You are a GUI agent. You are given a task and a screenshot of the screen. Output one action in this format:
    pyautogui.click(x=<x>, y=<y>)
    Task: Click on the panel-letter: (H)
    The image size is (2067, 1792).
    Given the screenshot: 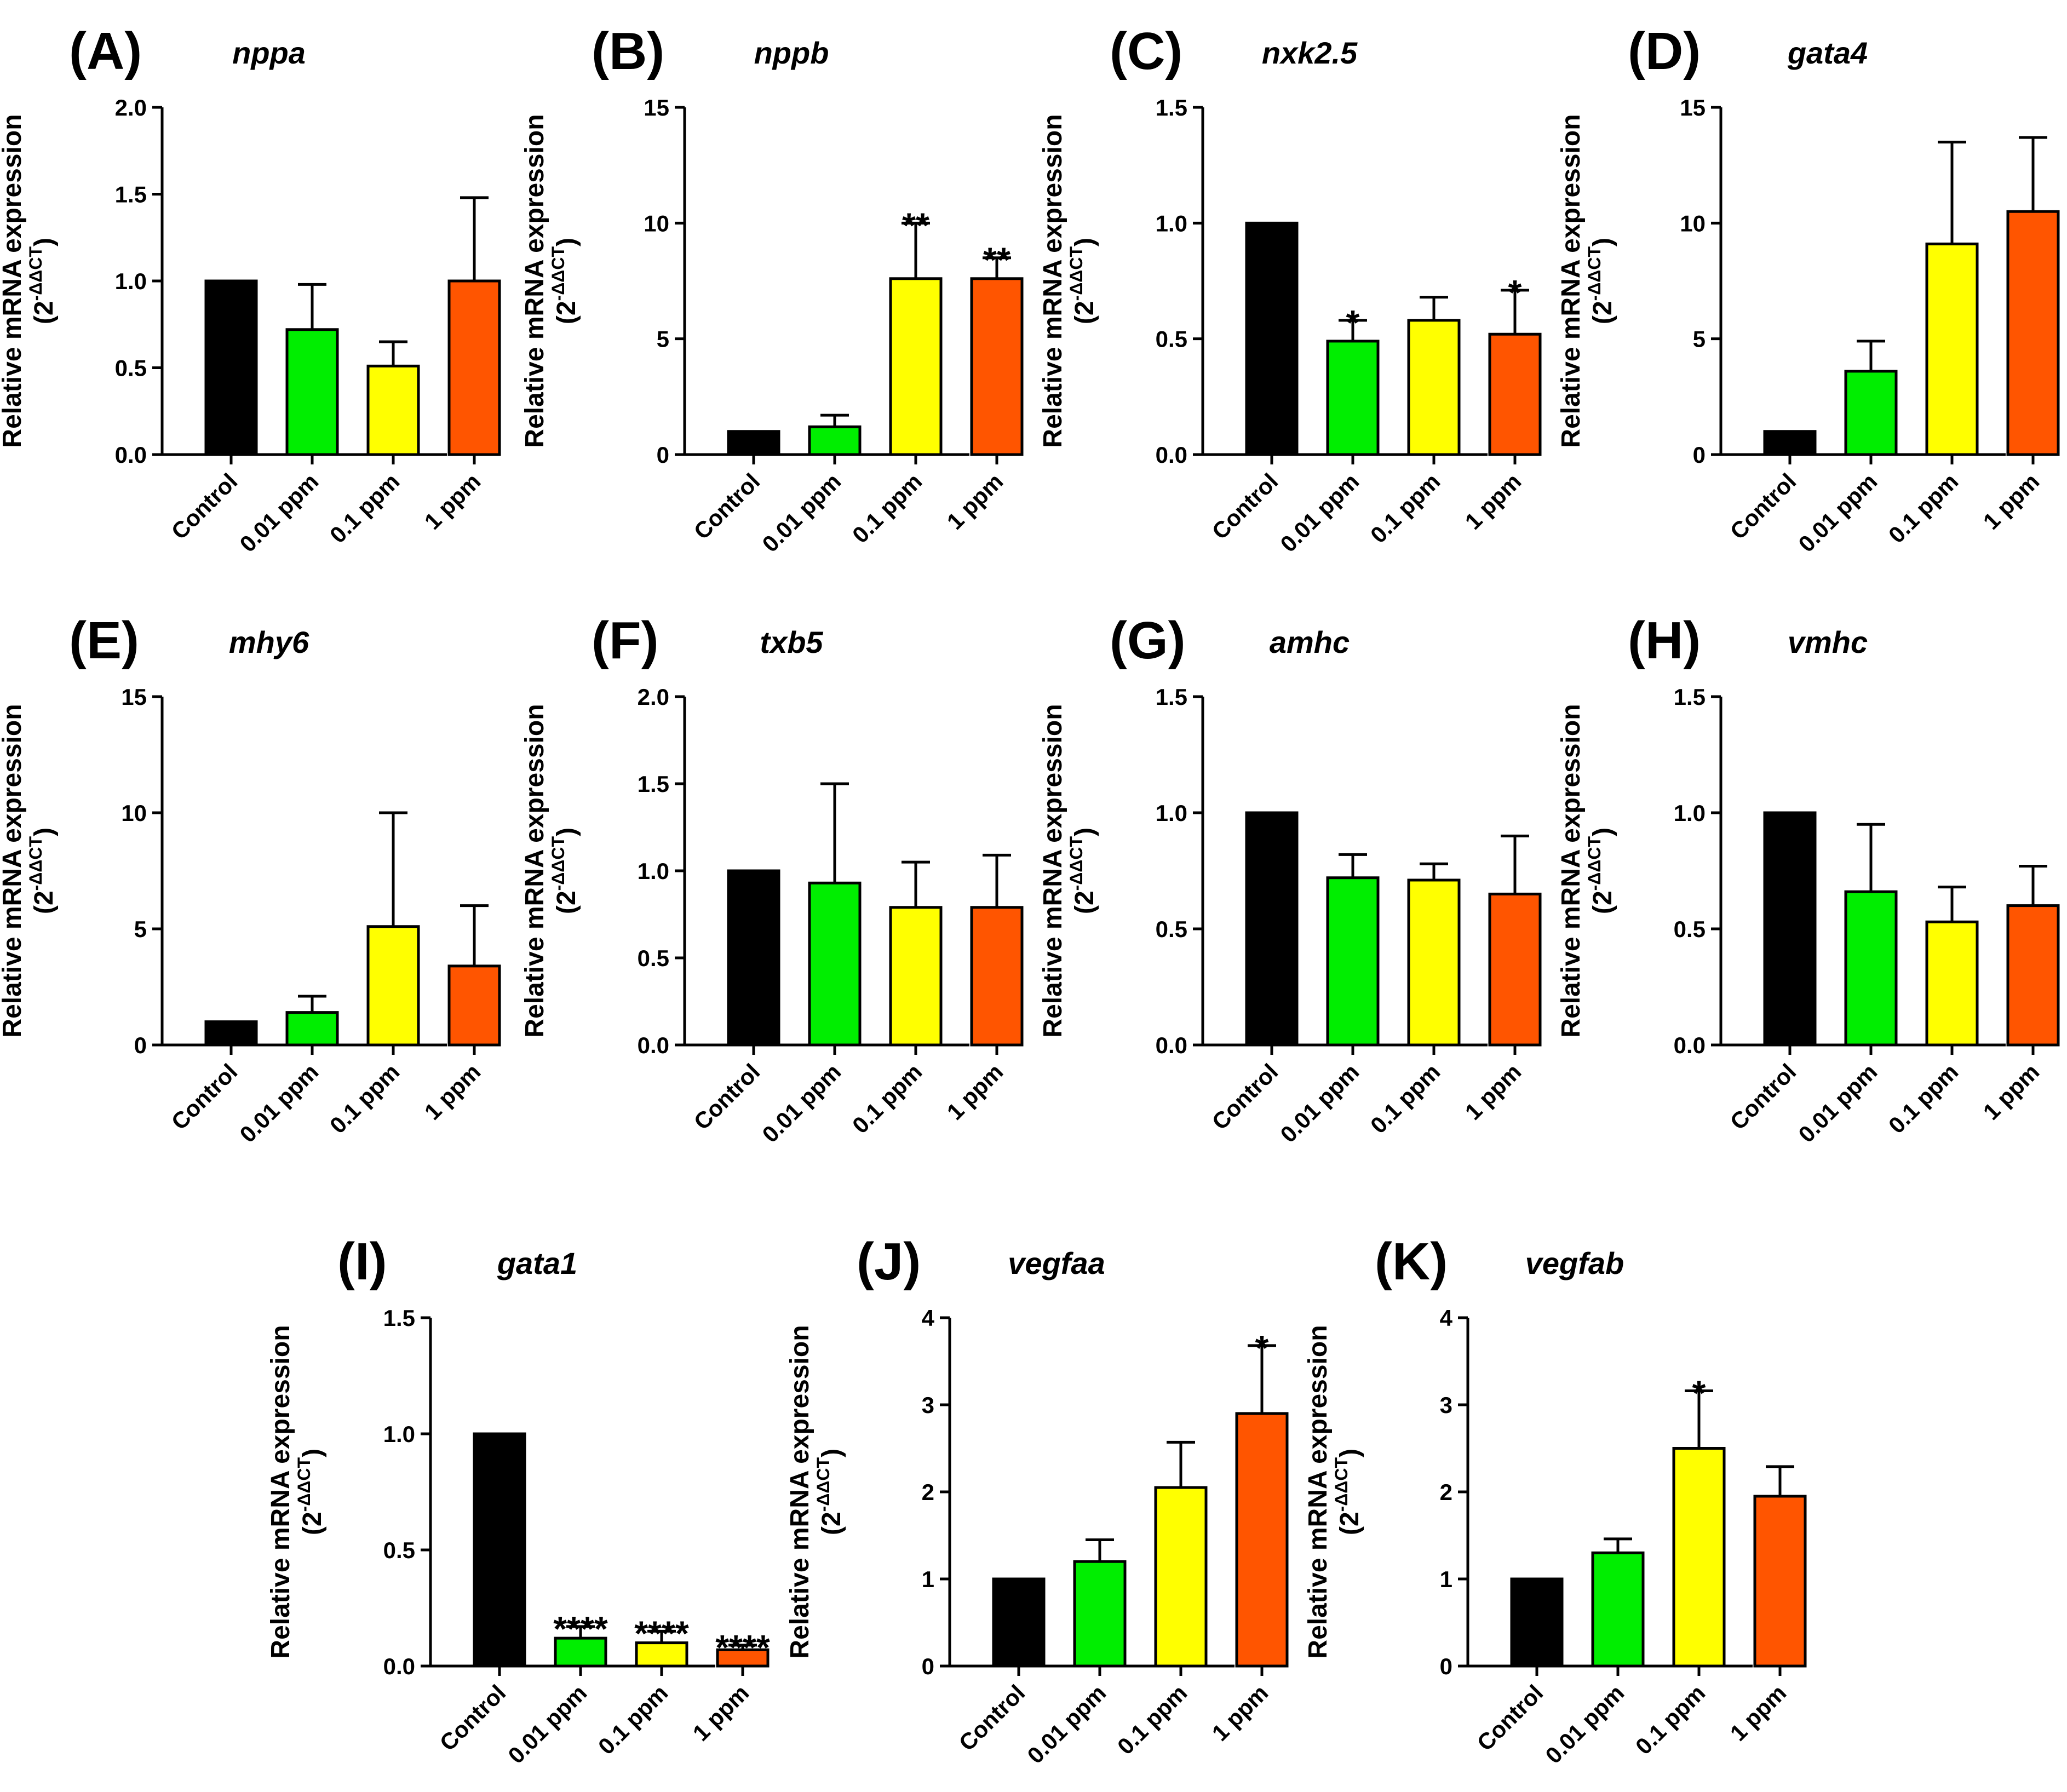 What is the action you would take?
    pyautogui.click(x=1664, y=640)
    